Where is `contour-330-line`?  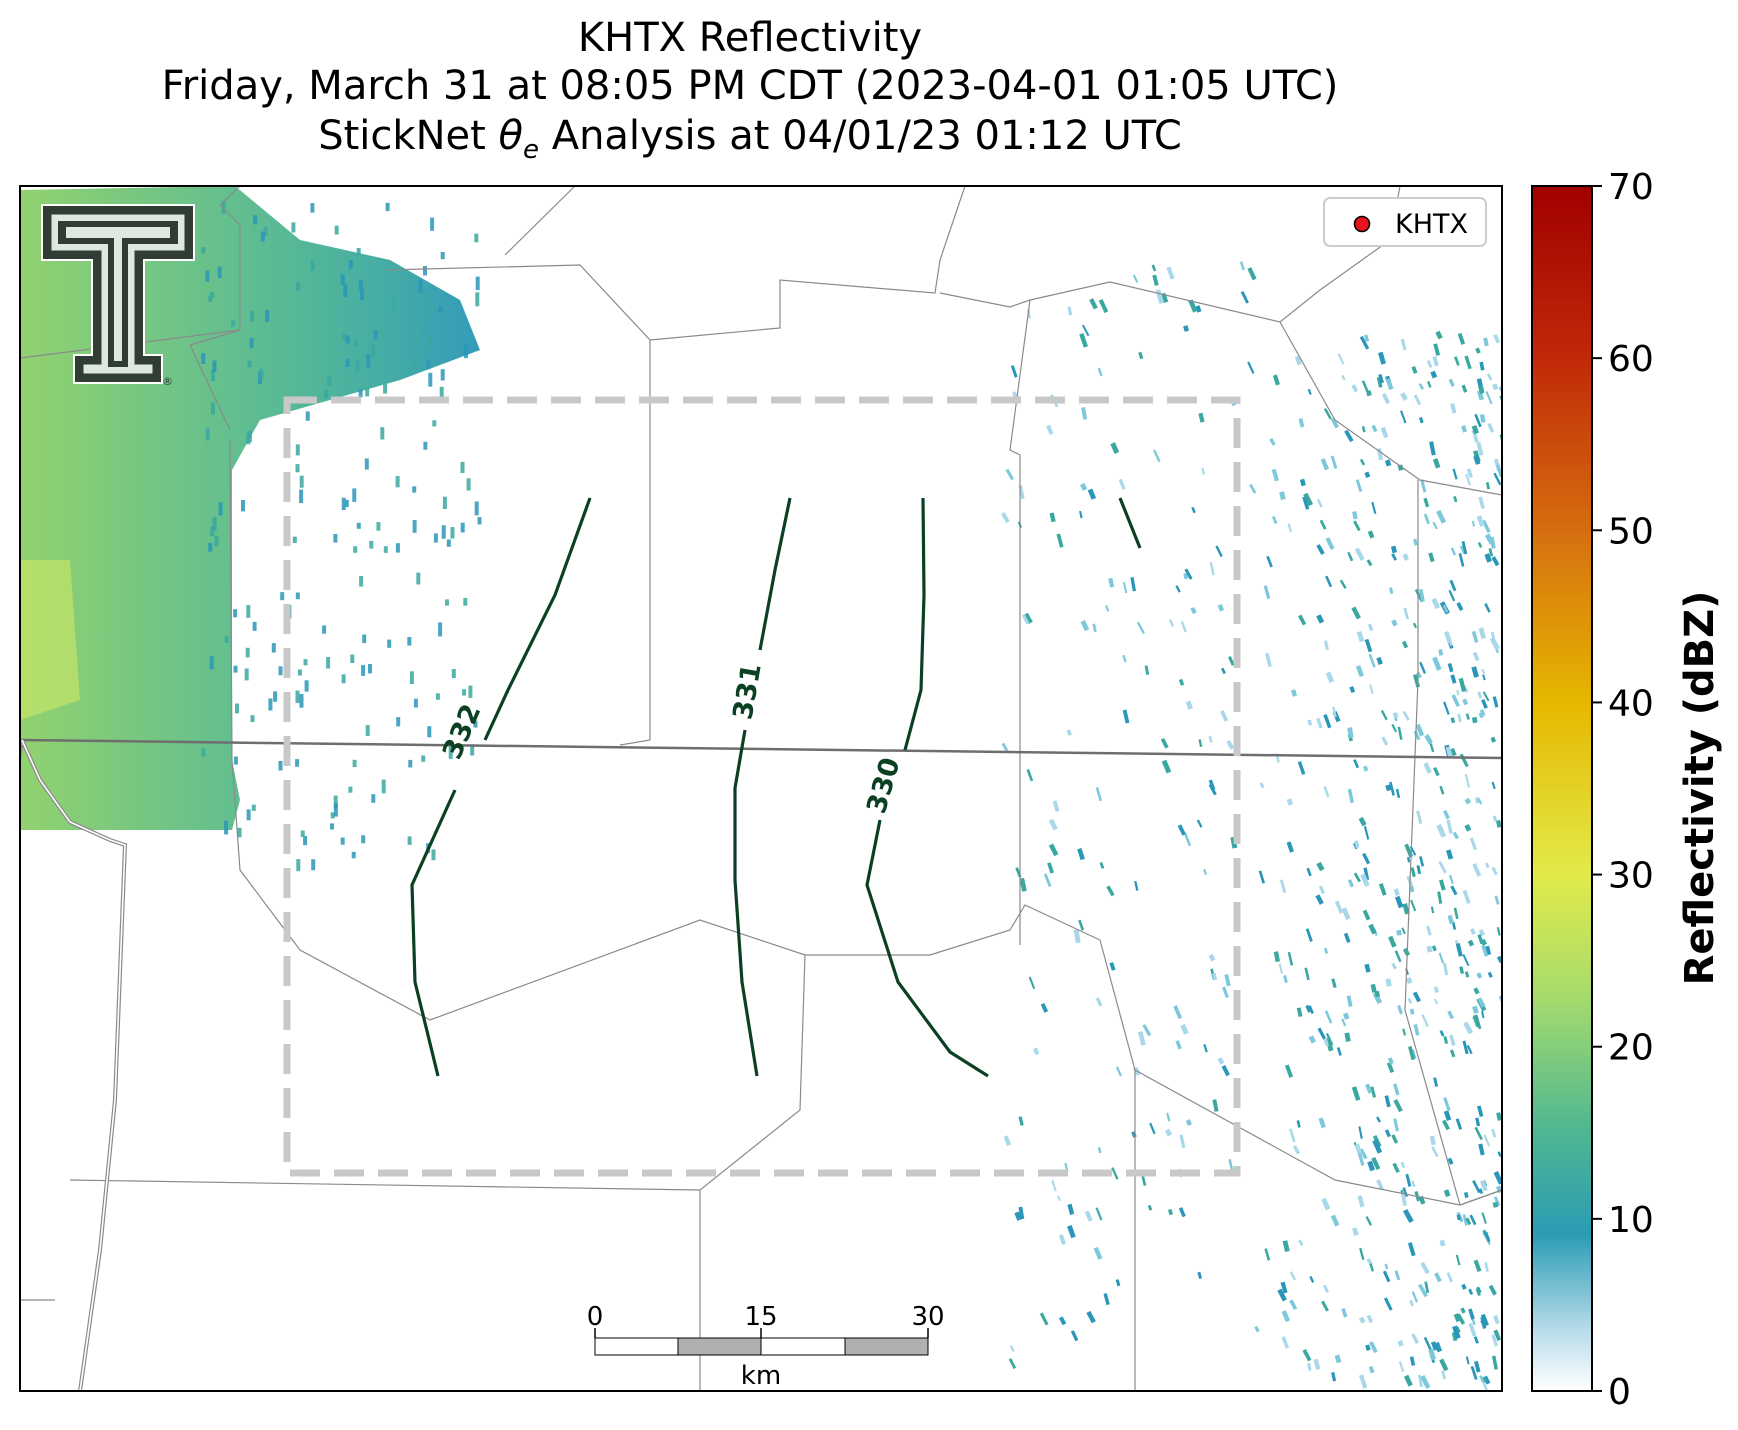
contour-330-line is located at coordinates (914, 624).